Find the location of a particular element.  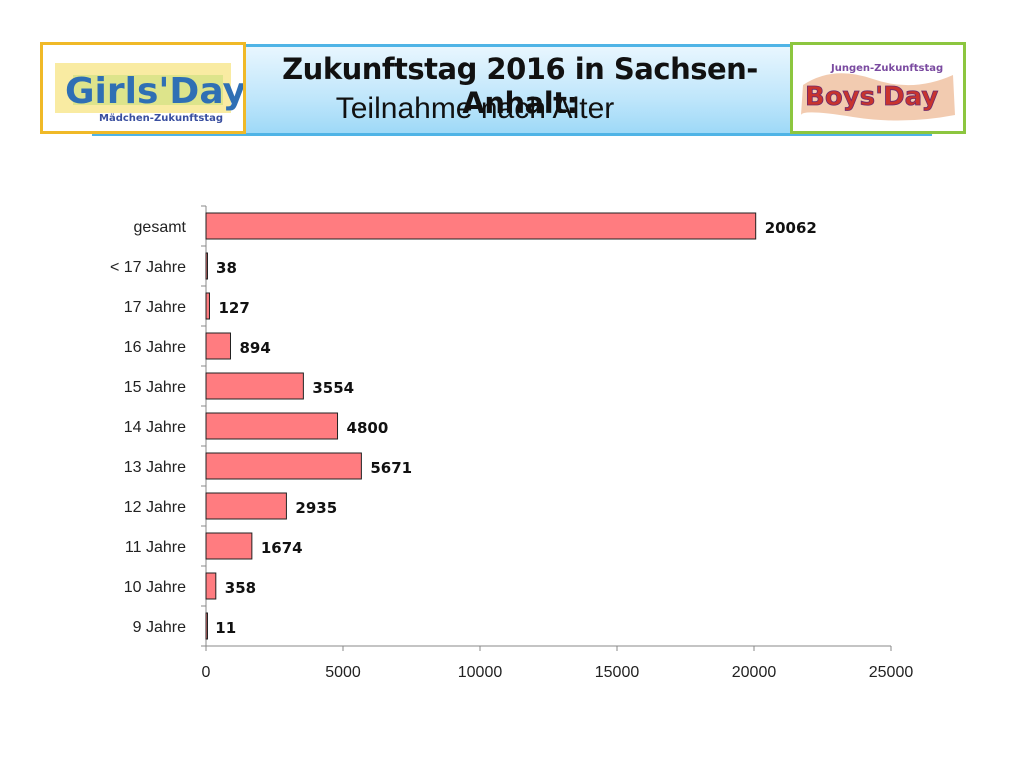

x-tick-label: 5000 is located at coordinates (343, 672).